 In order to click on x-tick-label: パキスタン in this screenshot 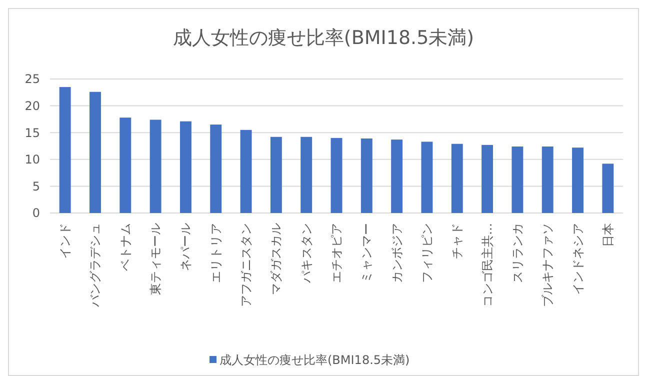, I will do `click(306, 253)`.